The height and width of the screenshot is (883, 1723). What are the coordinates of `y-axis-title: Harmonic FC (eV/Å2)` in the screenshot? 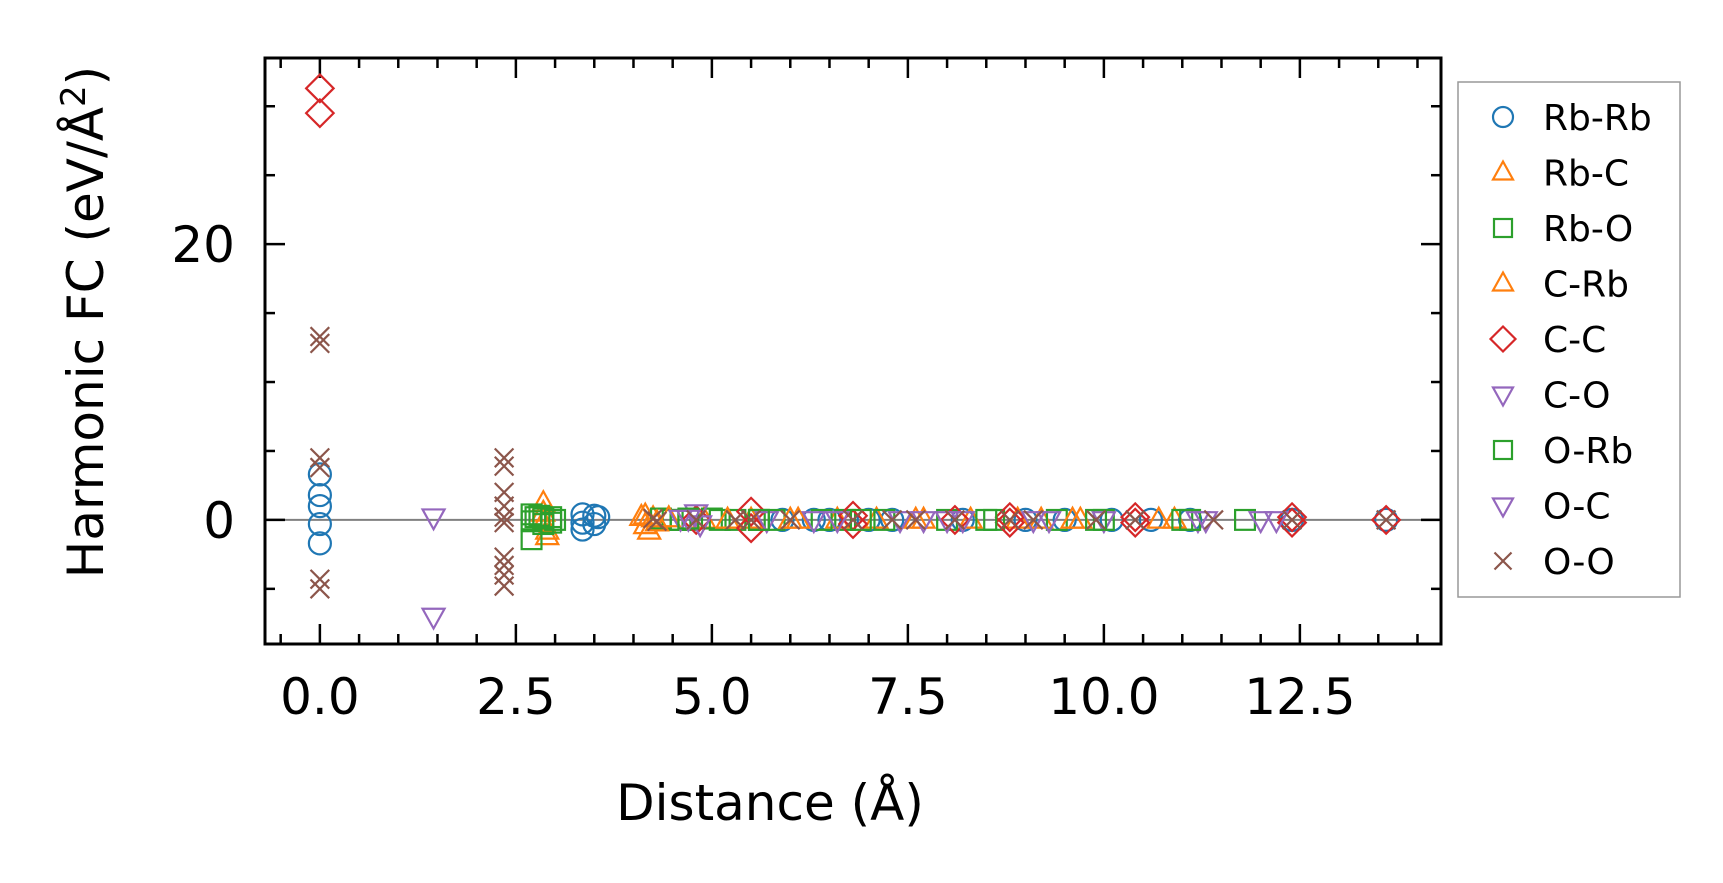 It's located at (84, 322).